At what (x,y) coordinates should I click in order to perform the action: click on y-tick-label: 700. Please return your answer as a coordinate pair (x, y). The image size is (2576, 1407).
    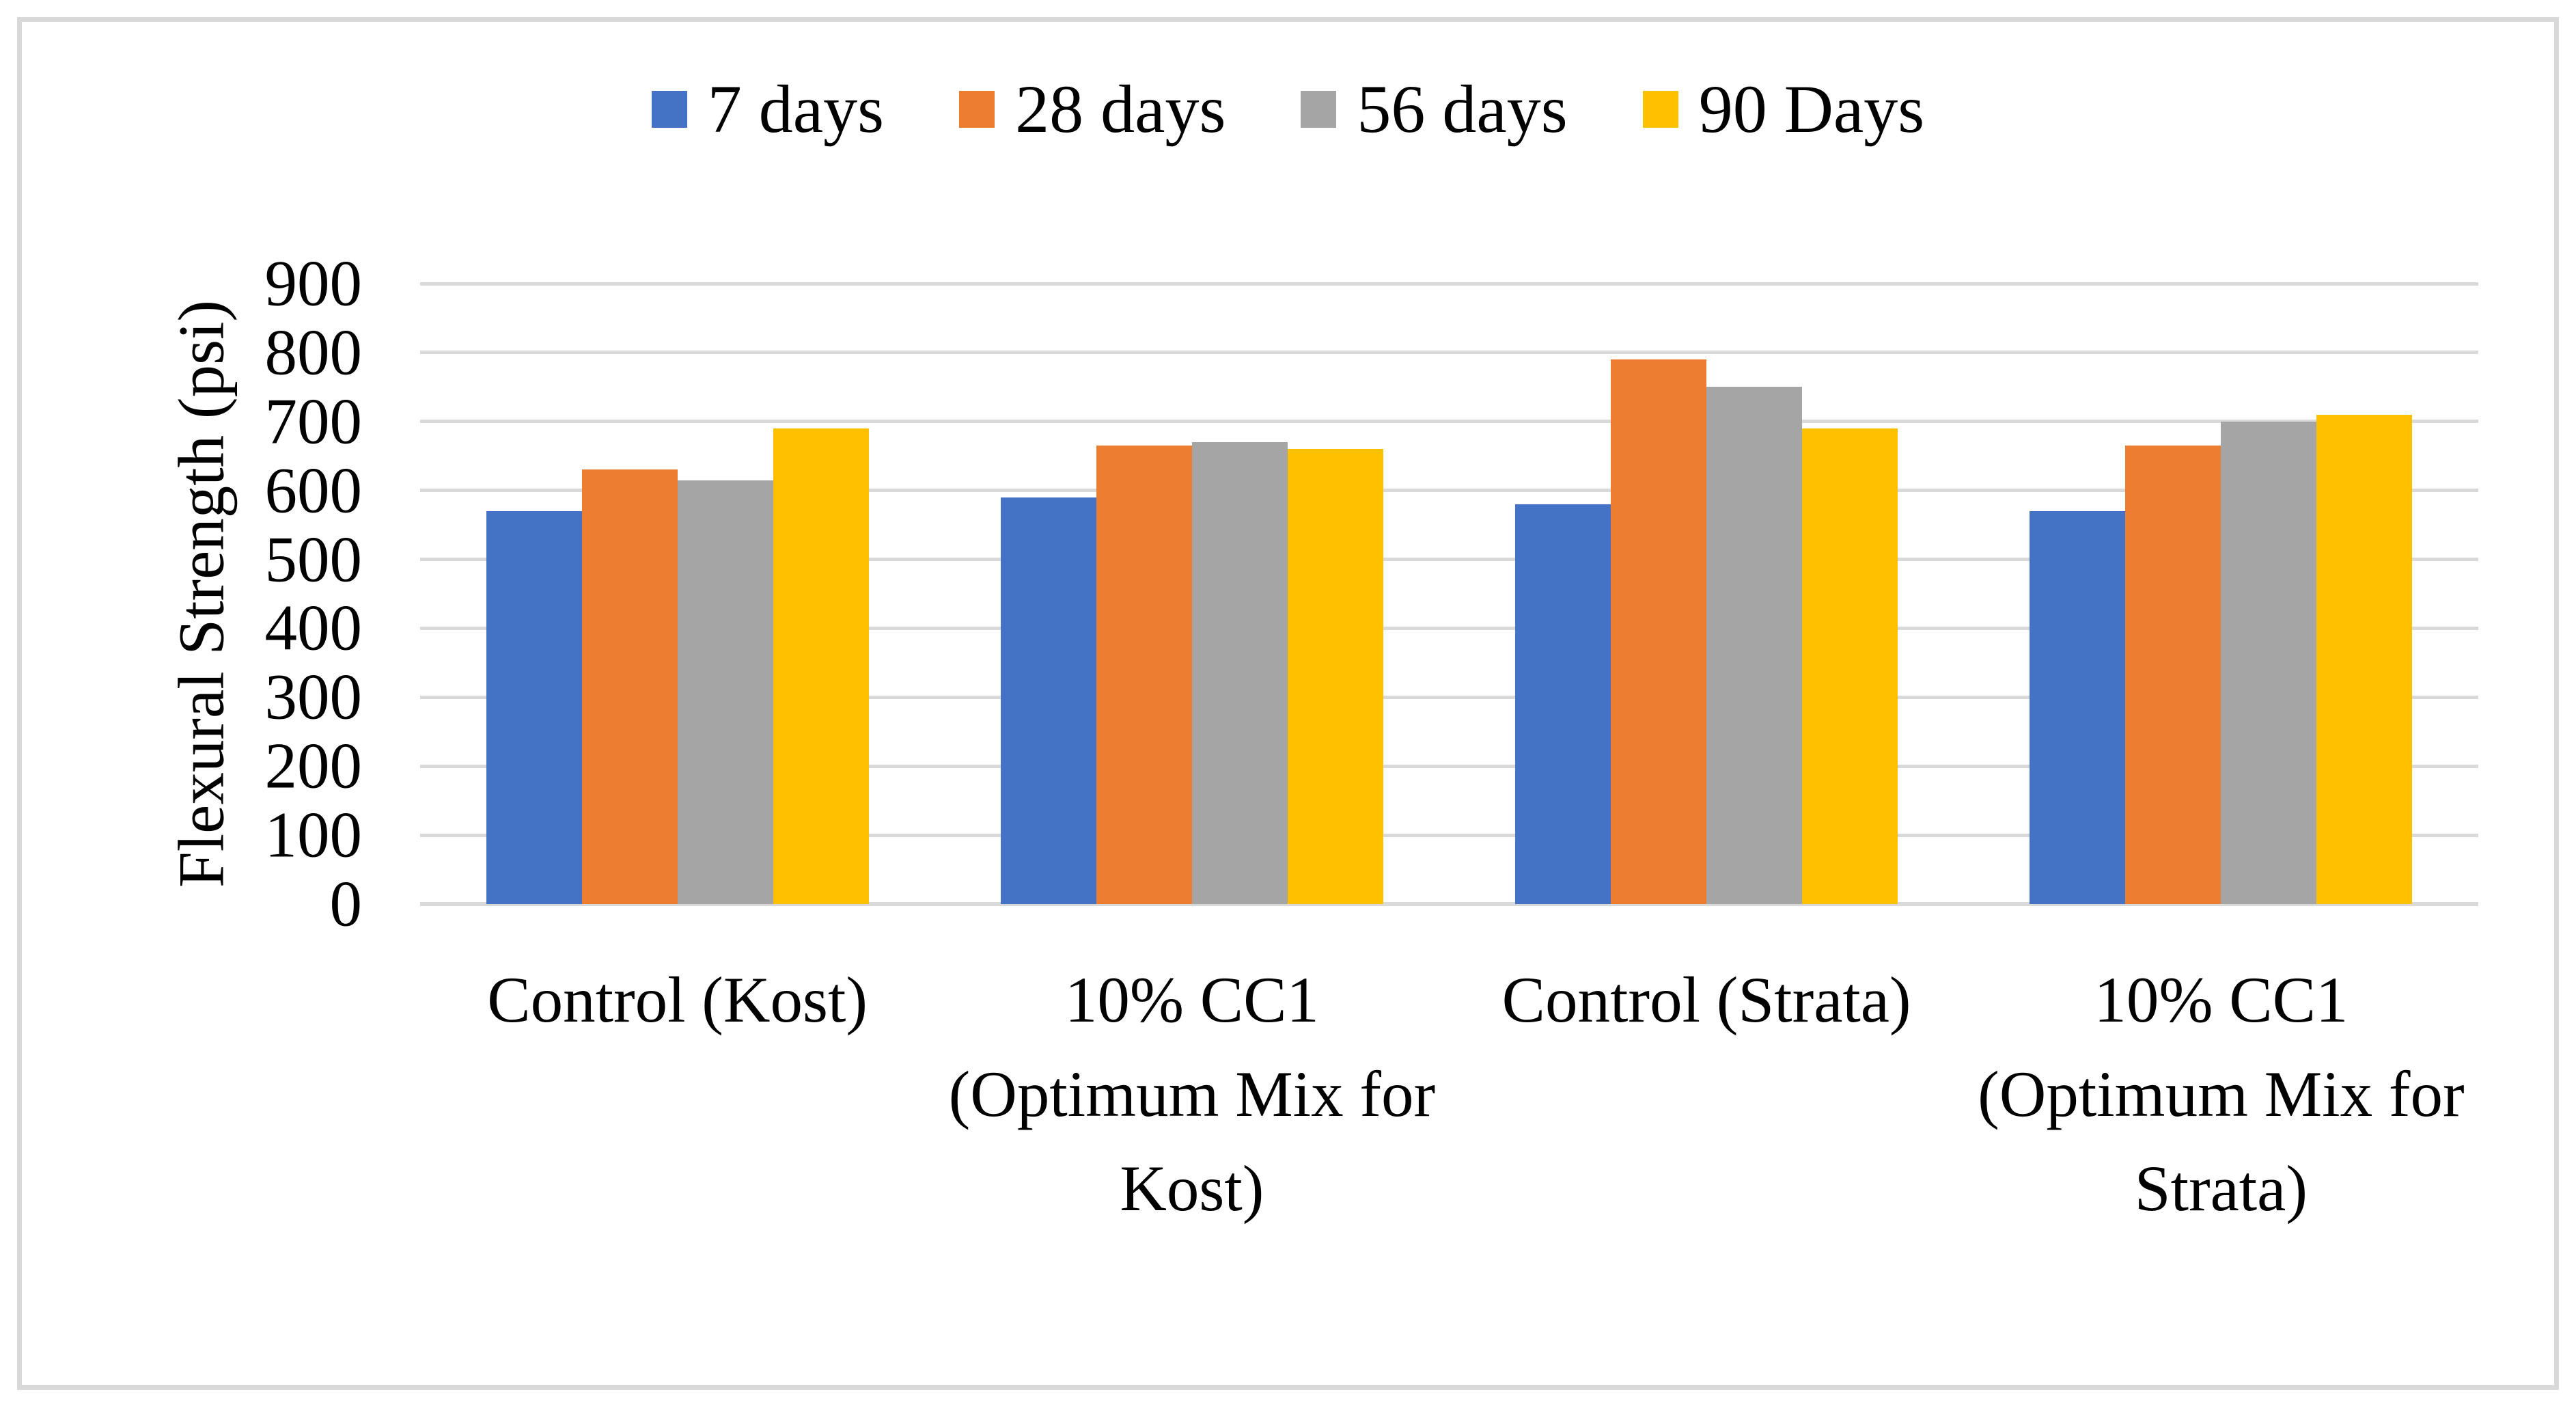
    Looking at the image, I should click on (314, 422).